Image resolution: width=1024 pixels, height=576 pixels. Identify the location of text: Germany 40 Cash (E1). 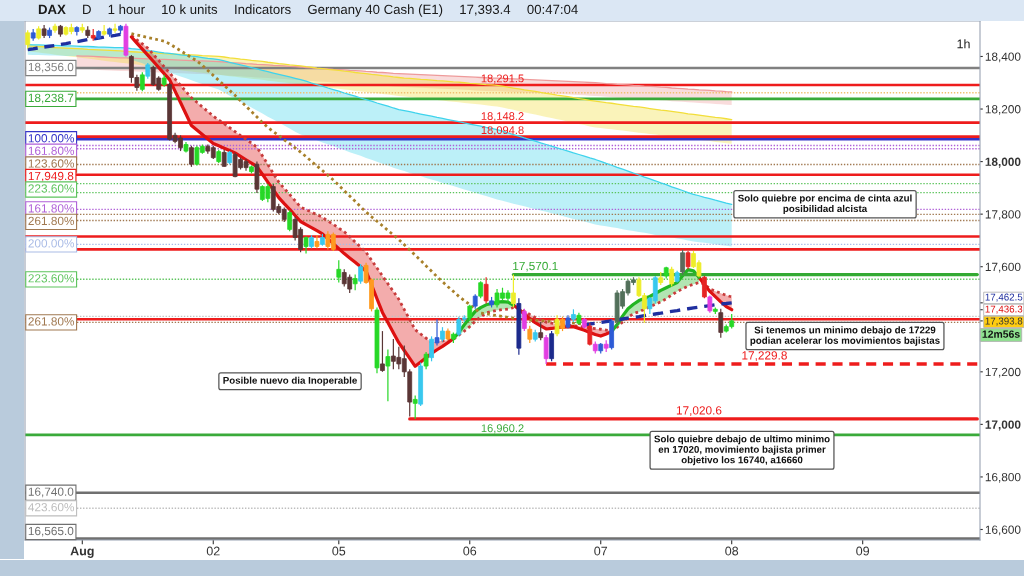
(375, 10).